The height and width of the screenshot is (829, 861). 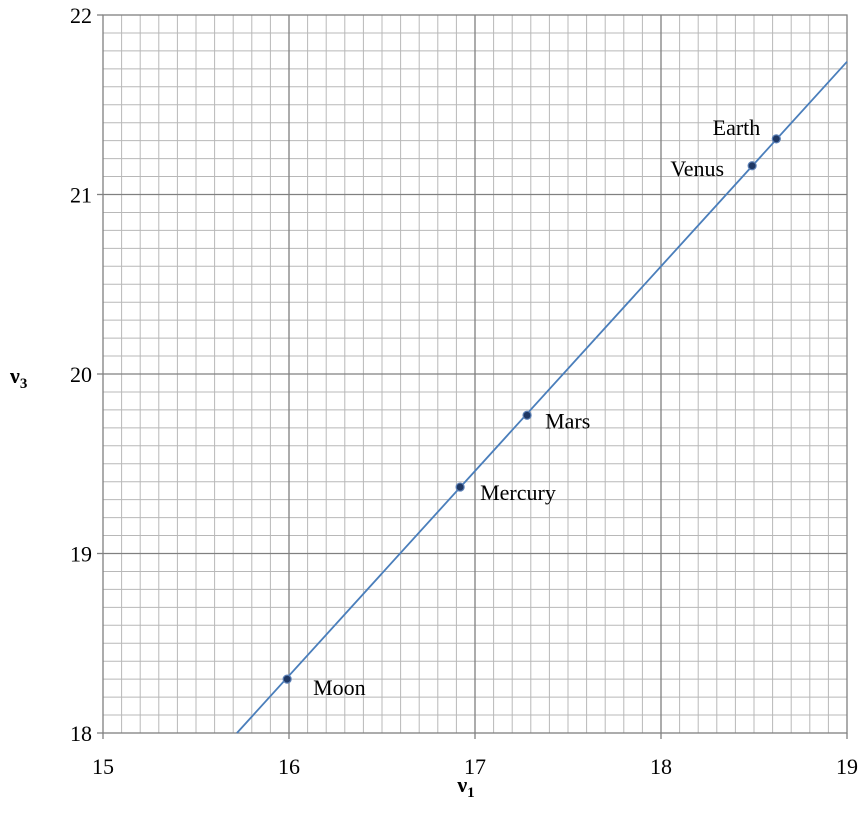 I want to click on y-tick-label: 19, so click(x=81, y=554).